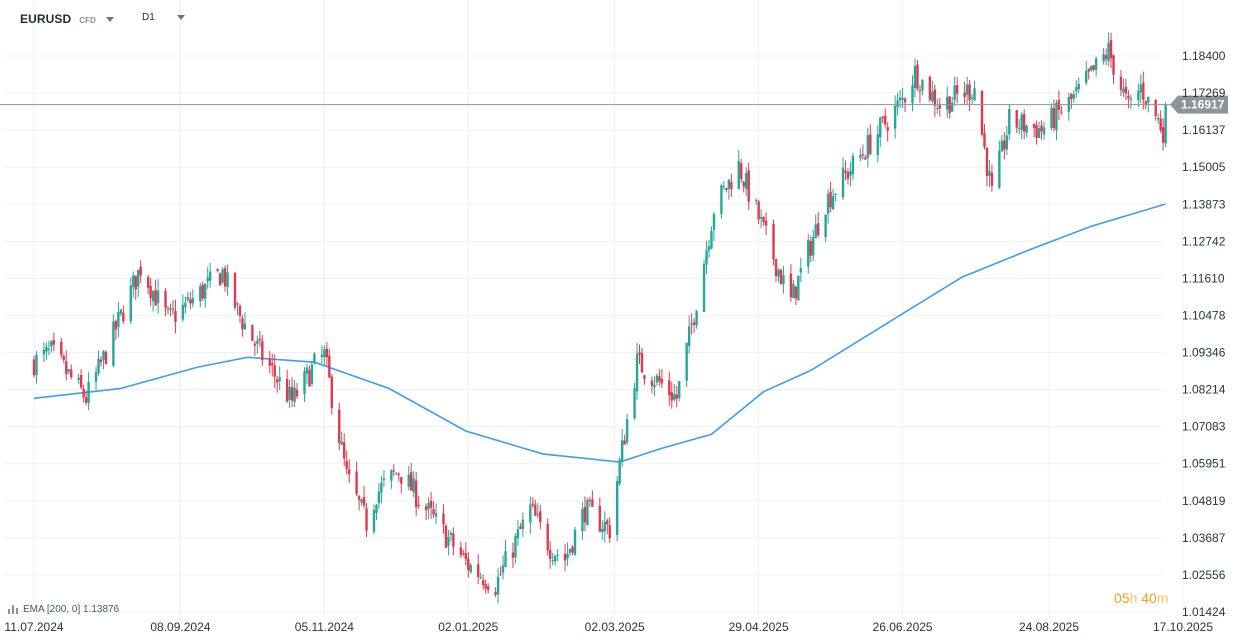 This screenshot has width=1242, height=644. What do you see at coordinates (1204, 427) in the screenshot?
I see `price-tick-label: 1.07083` at bounding box center [1204, 427].